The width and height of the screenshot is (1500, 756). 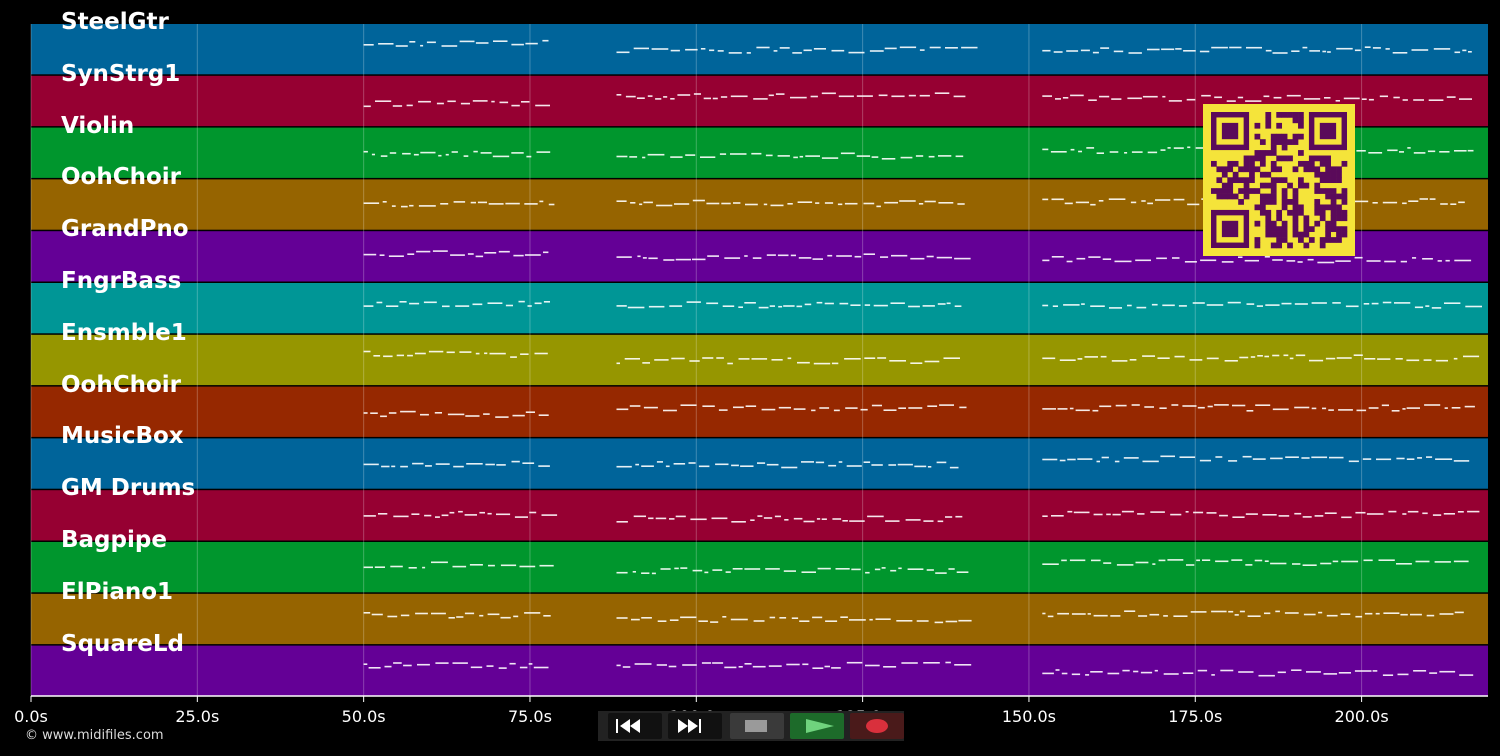 I want to click on record-icon, so click(x=877, y=726).